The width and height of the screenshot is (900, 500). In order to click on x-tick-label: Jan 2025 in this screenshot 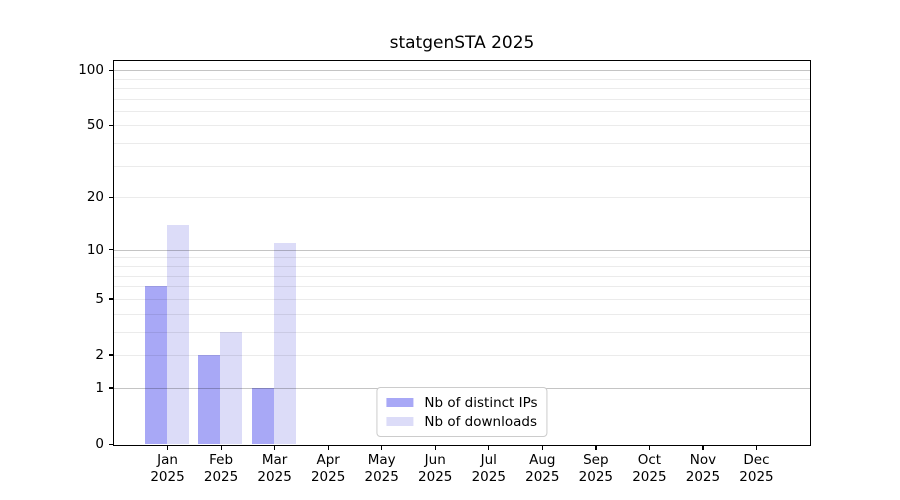, I will do `click(168, 468)`.